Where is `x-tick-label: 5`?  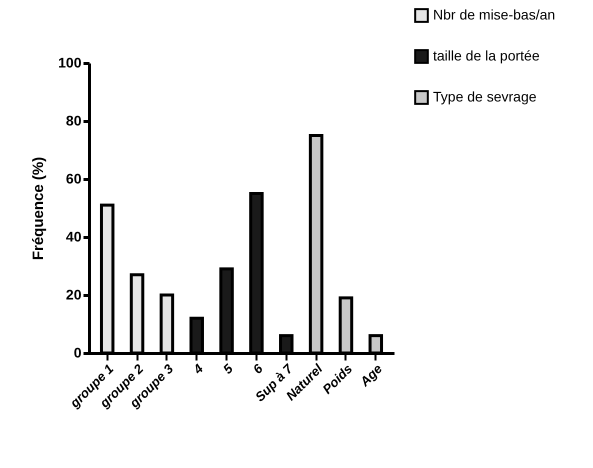
x-tick-label: 5 is located at coordinates (228, 368).